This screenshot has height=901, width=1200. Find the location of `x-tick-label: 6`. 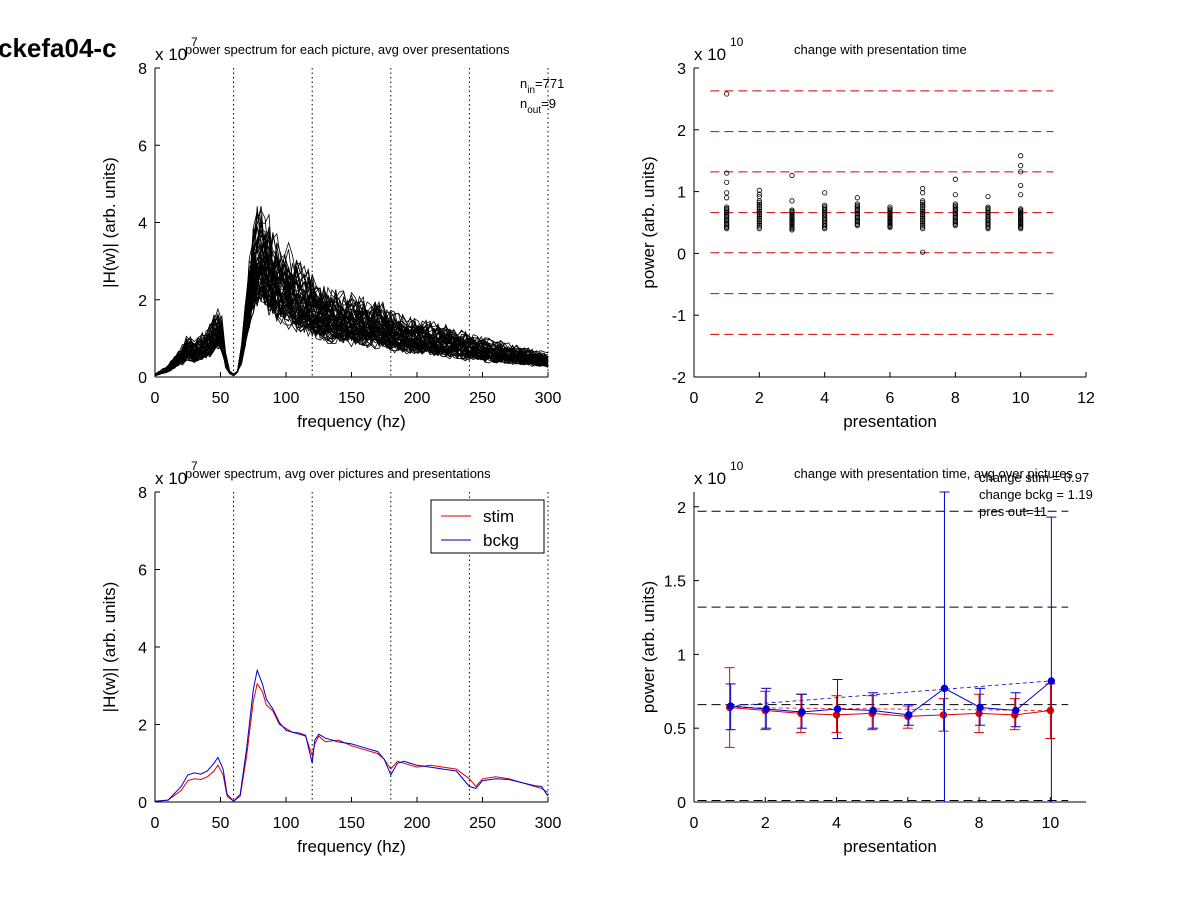

x-tick-label: 6 is located at coordinates (907, 823).